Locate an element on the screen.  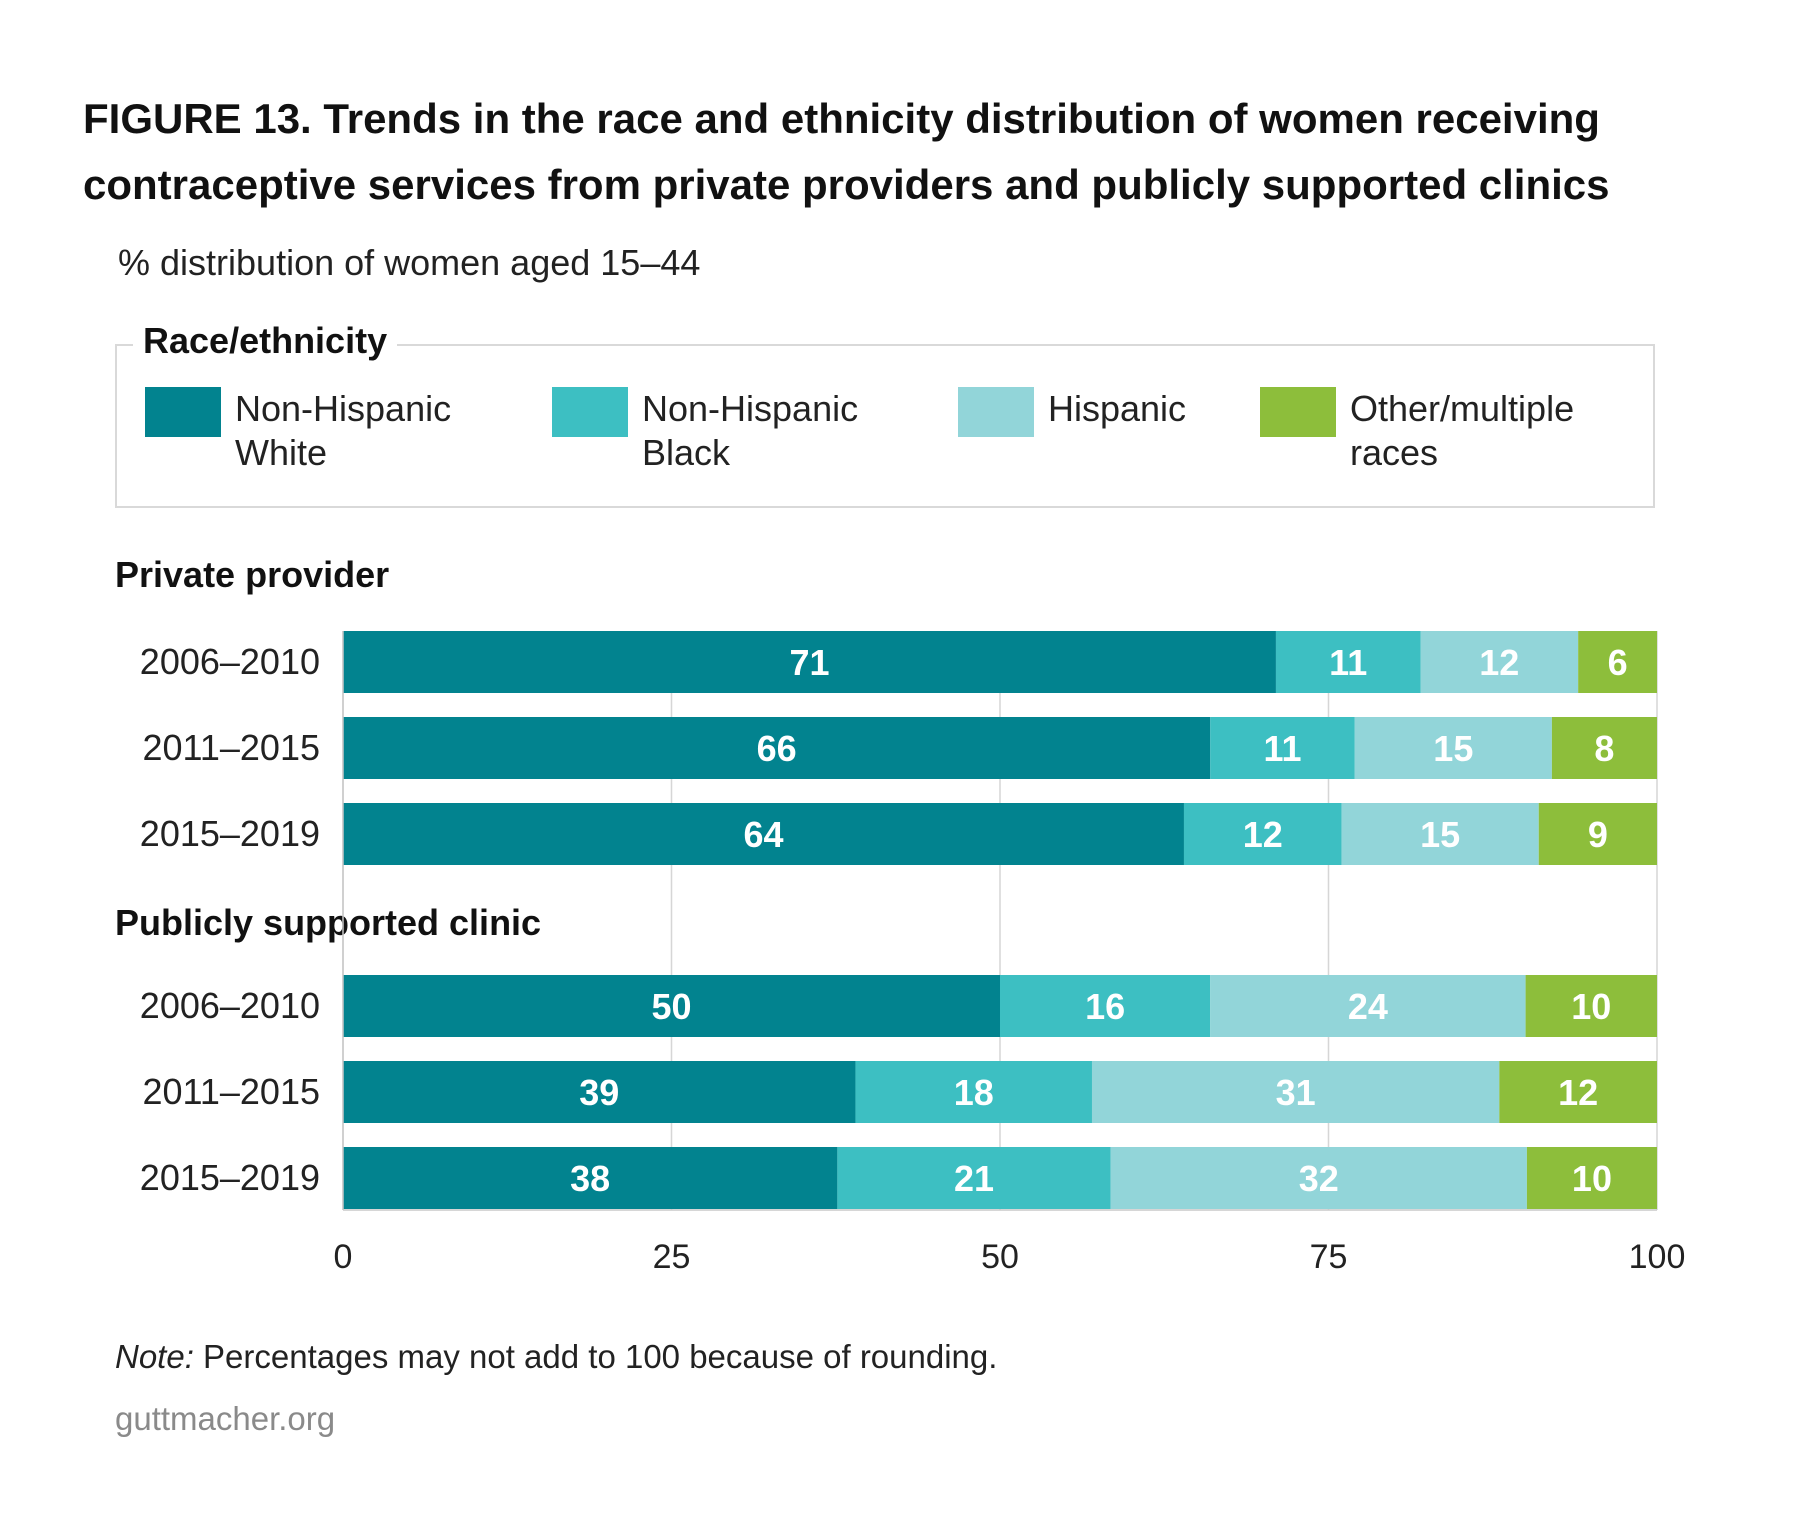
data-label: 6 is located at coordinates (1618, 662).